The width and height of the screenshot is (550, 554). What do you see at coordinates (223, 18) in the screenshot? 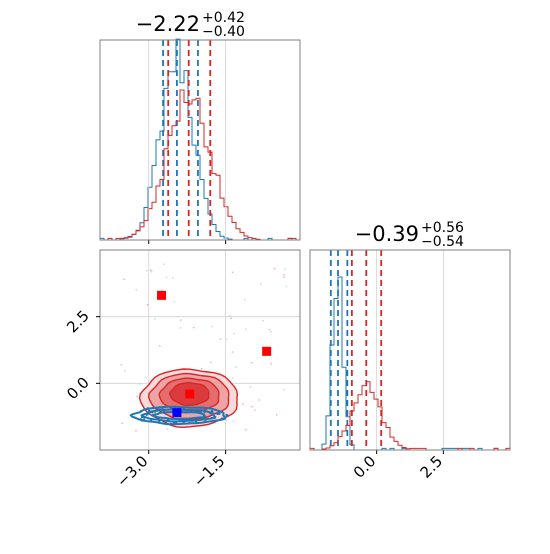
I see `title-param1-sup: +0.42` at bounding box center [223, 18].